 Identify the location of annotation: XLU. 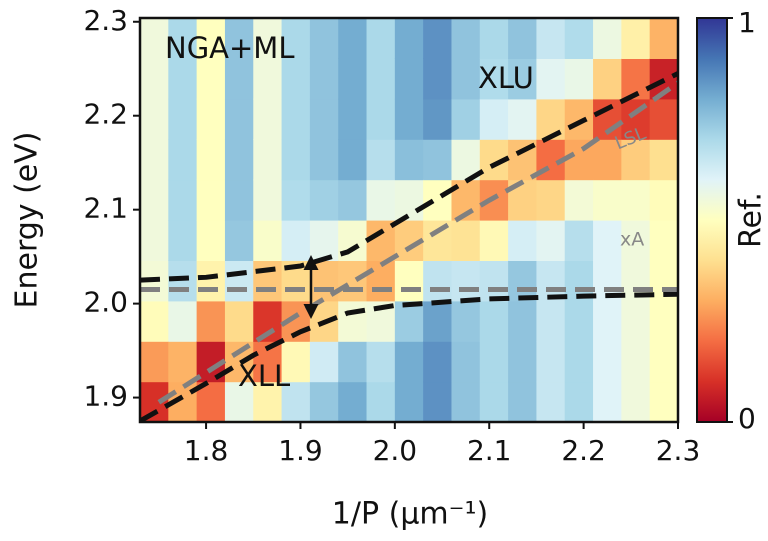
(506, 78).